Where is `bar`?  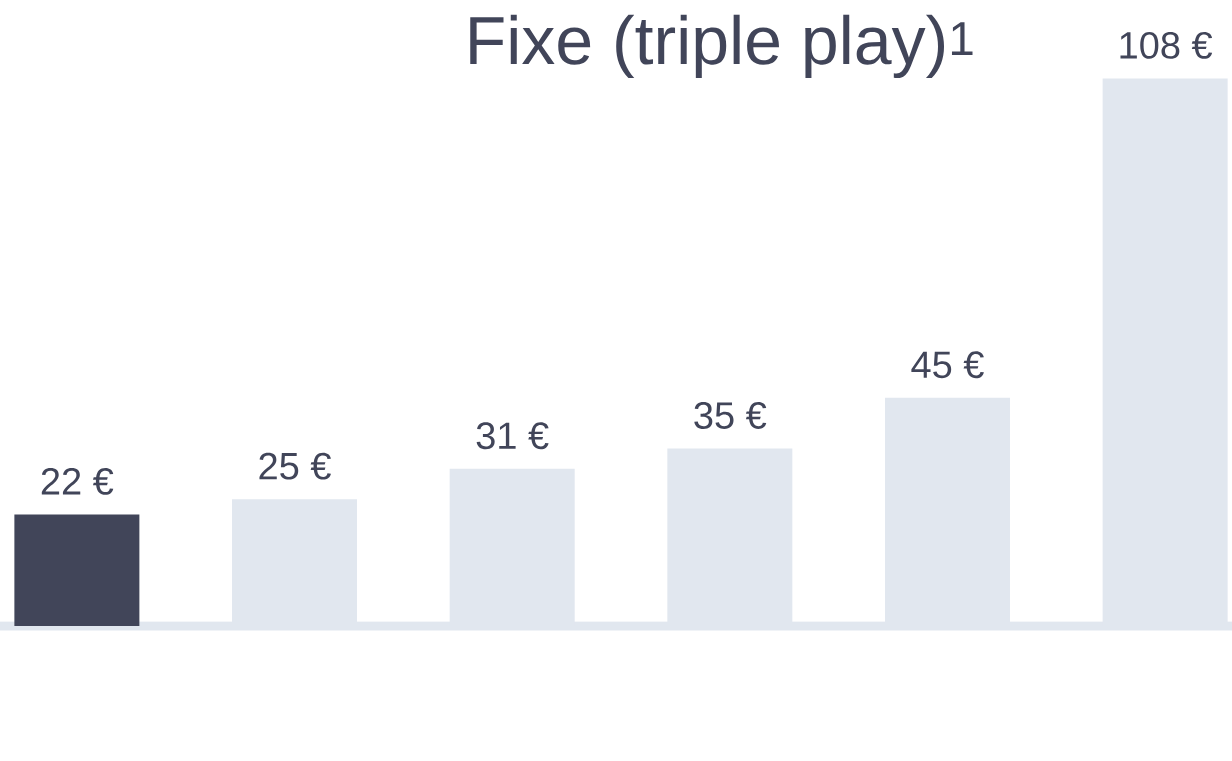
bar is located at coordinates (77, 570).